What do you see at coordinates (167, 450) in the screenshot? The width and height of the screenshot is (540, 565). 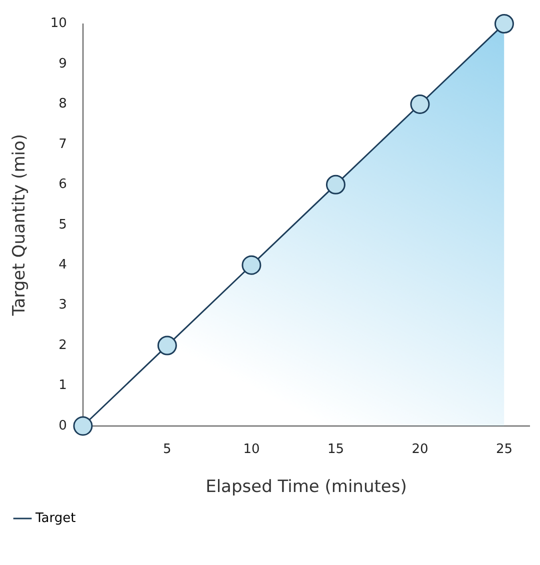 I see `x-tick-label: 5` at bounding box center [167, 450].